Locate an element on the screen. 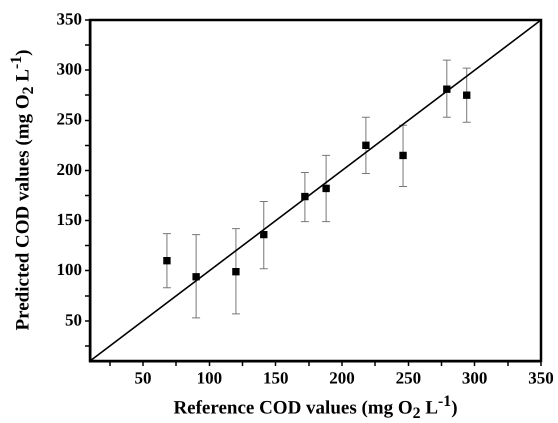  y-tick-label: 50 is located at coordinates (73, 320).